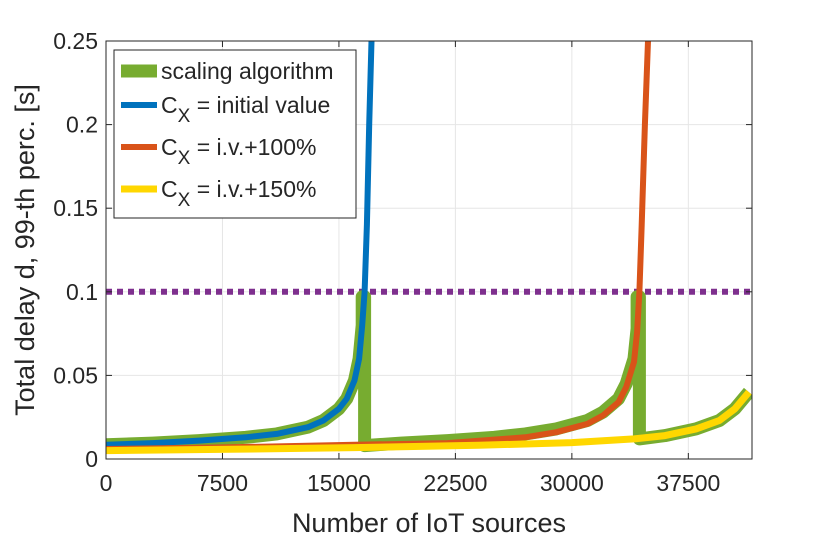 This screenshot has width=830, height=542. I want to click on y-tick-label: 0, so click(91, 459).